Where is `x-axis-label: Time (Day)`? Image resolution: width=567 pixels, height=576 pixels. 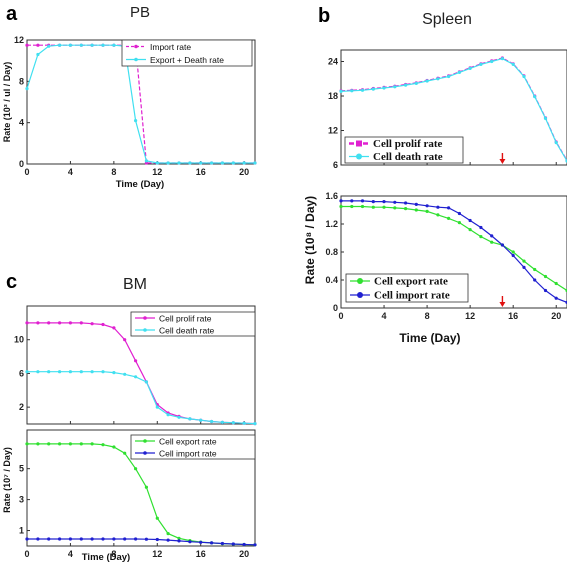
x-axis-label: Time (Day) is located at coordinates (140, 184).